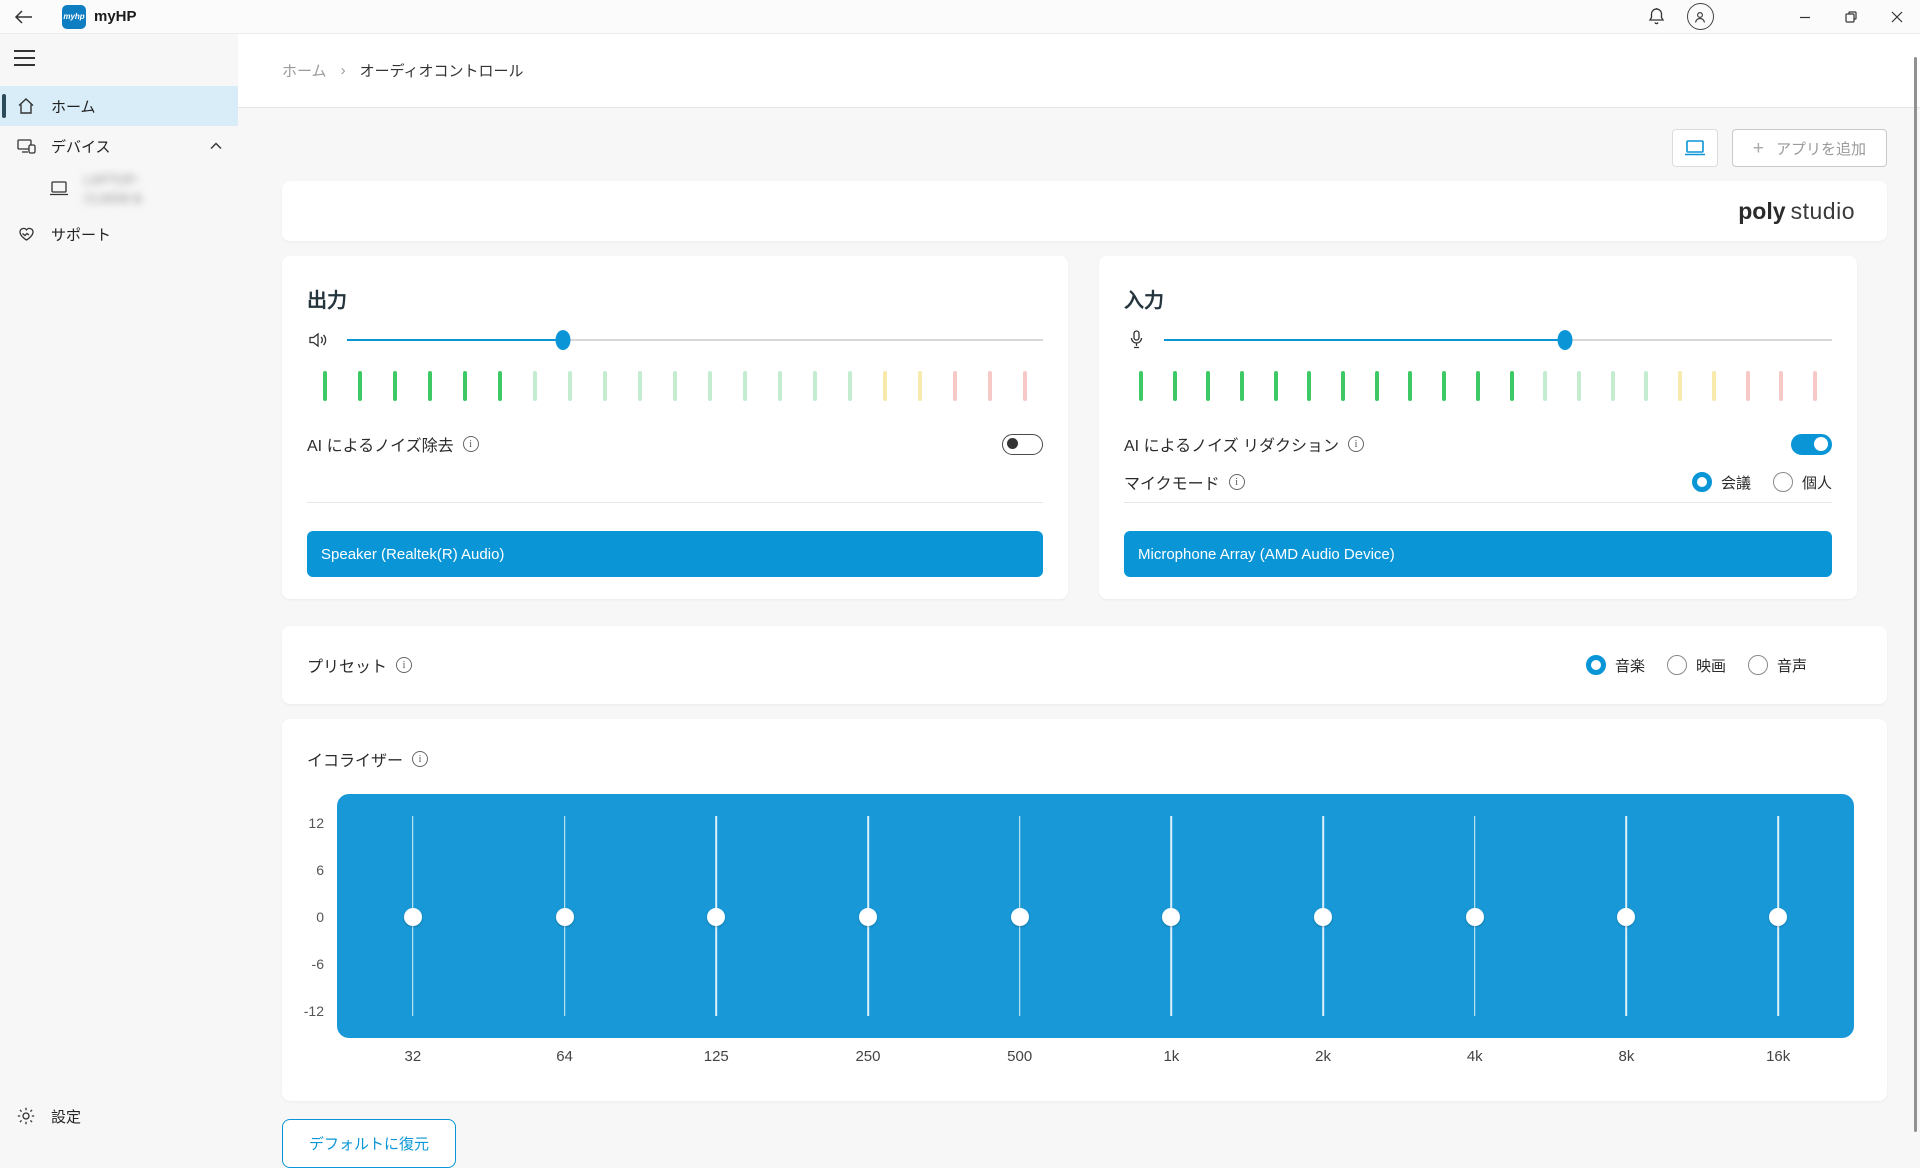  Describe the element at coordinates (1695, 148) in the screenshot. I see `device-view-button` at that location.